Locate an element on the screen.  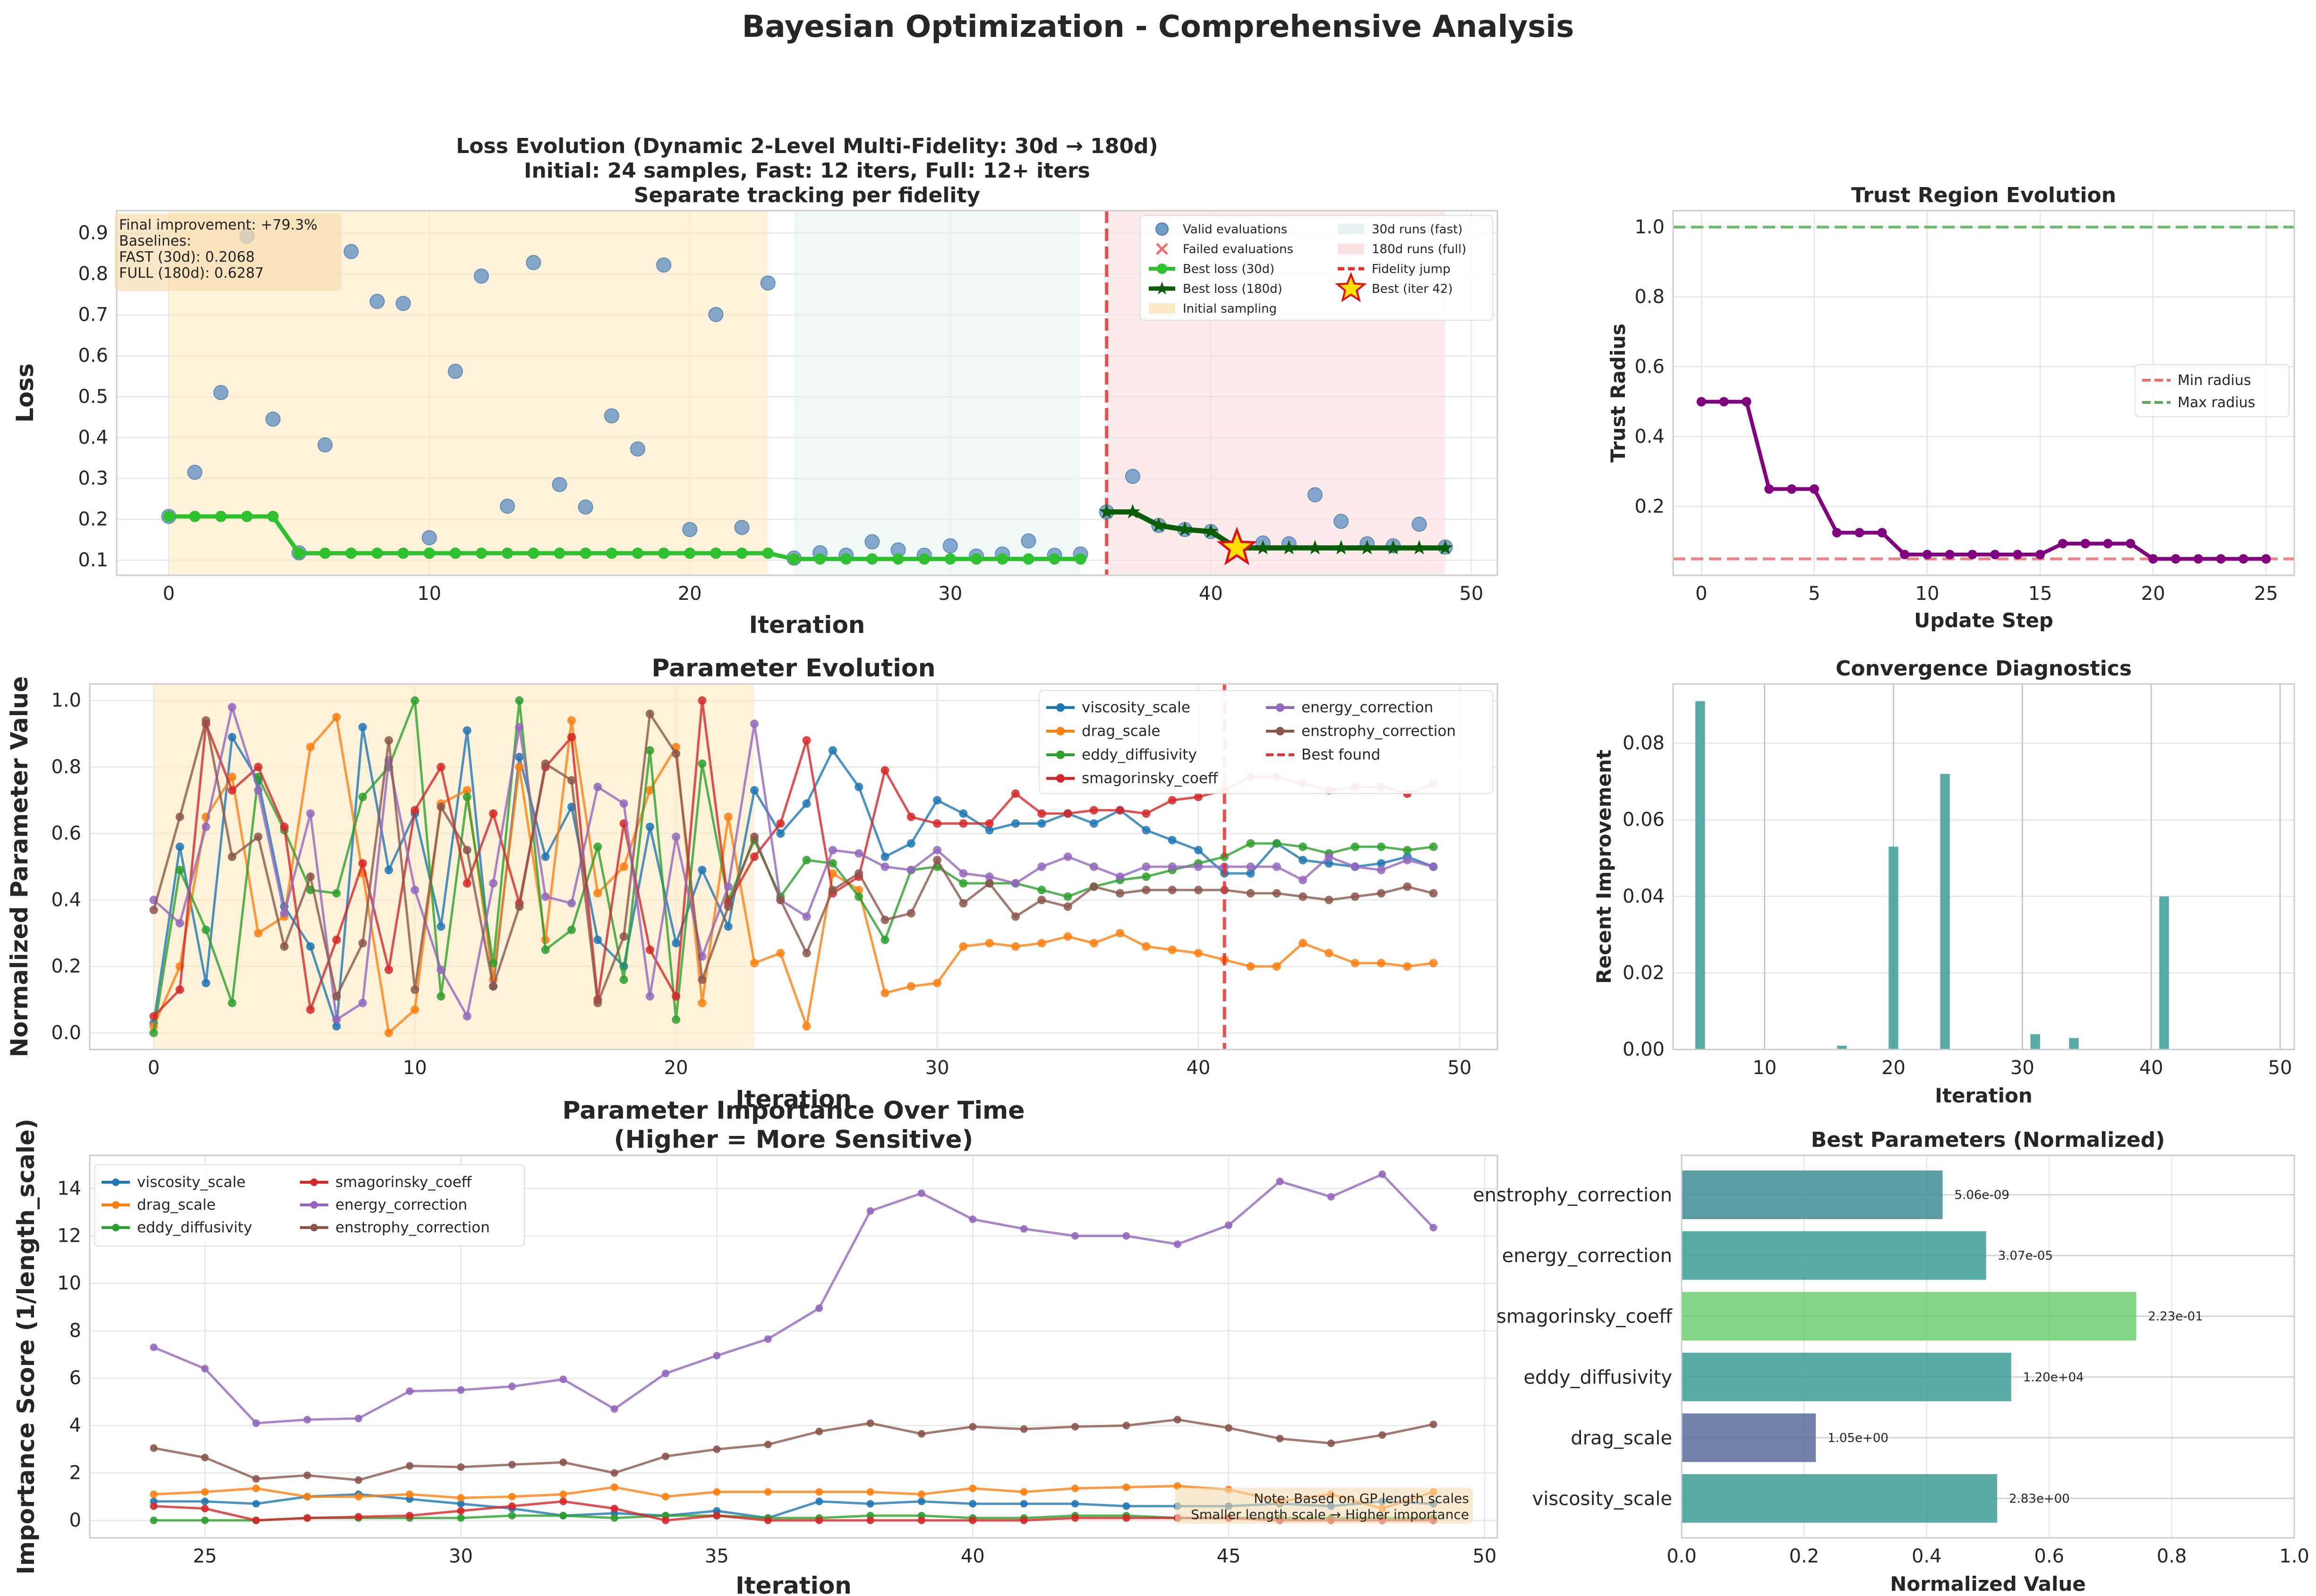
improvement-bar is located at coordinates (2164, 973).